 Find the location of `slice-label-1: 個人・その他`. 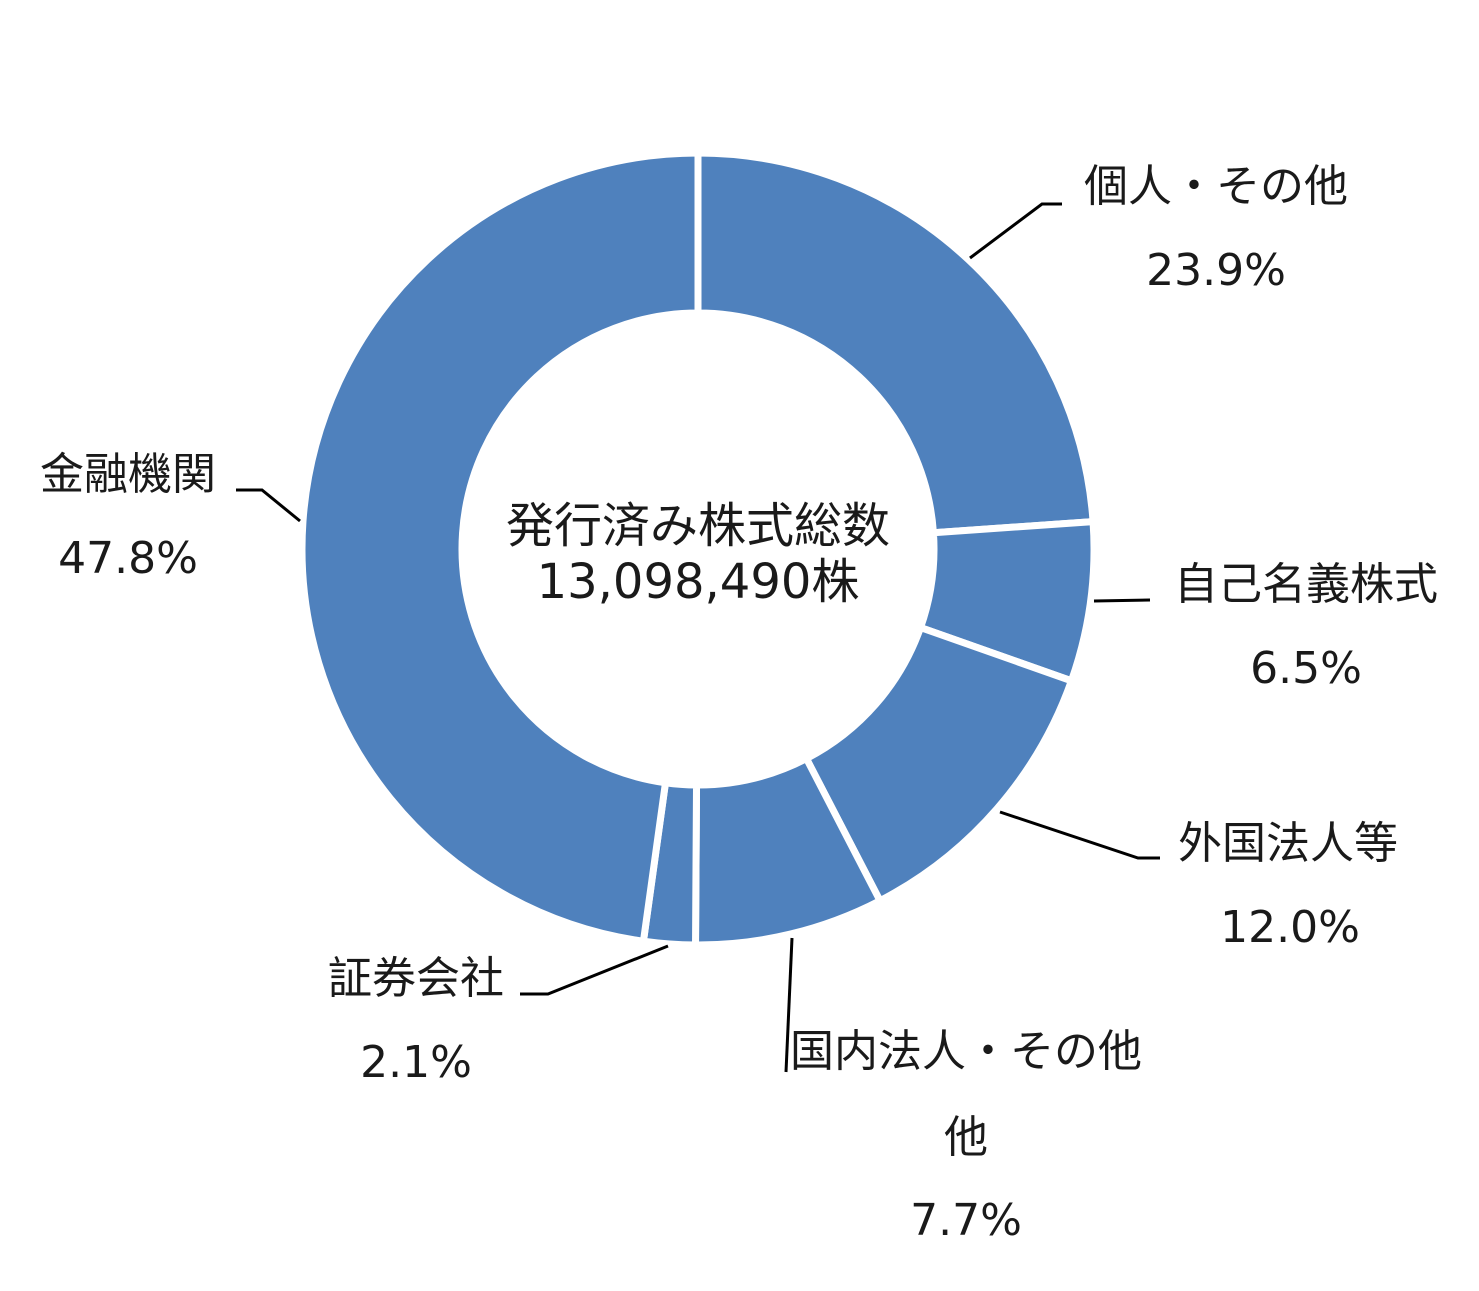

slice-label-1: 個人・その他 is located at coordinates (1216, 186).